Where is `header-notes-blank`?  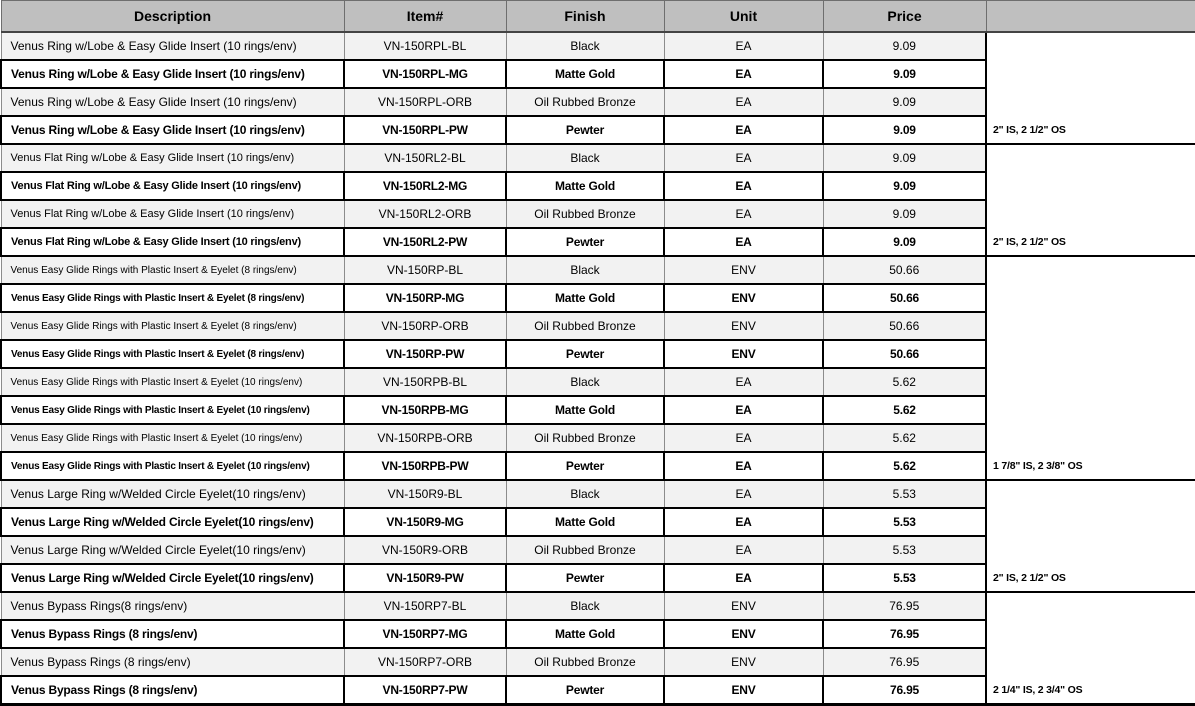 header-notes-blank is located at coordinates (1090, 16).